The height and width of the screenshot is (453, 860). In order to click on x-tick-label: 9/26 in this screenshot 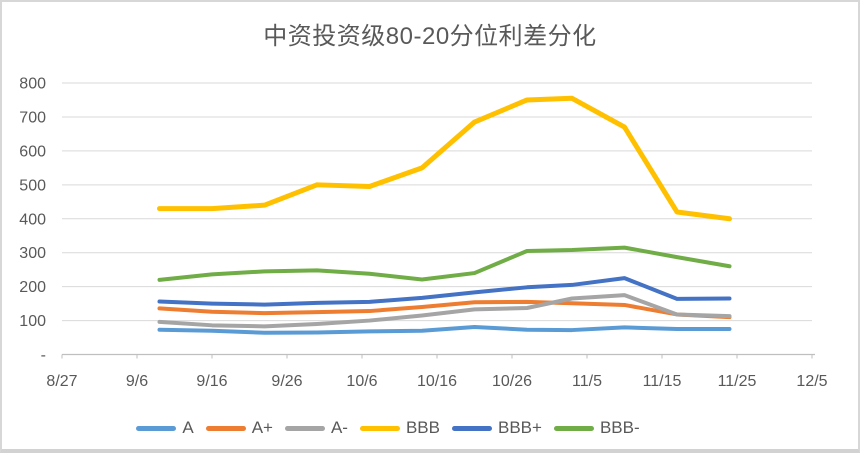, I will do `click(286, 381)`.